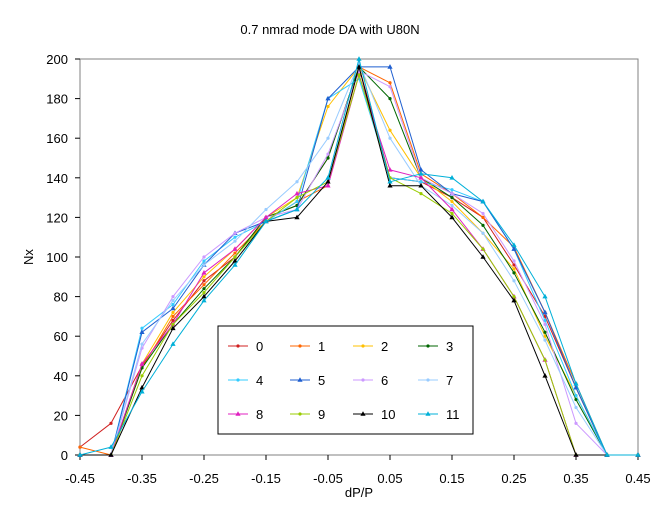 The width and height of the screenshot is (660, 531). Describe the element at coordinates (57, 59) in the screenshot. I see `y-tick-label: 200` at that location.